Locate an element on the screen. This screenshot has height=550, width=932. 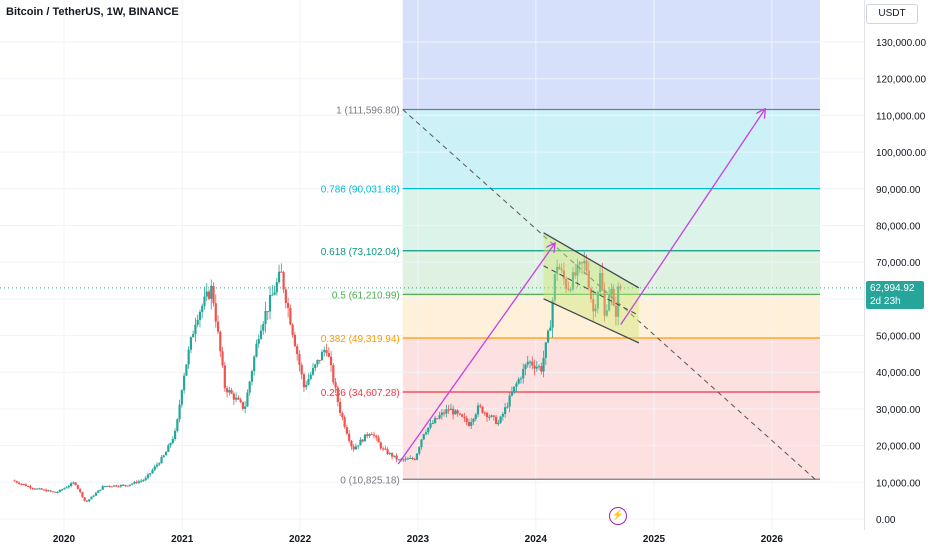
currency-selector: USDT is located at coordinates (892, 14).